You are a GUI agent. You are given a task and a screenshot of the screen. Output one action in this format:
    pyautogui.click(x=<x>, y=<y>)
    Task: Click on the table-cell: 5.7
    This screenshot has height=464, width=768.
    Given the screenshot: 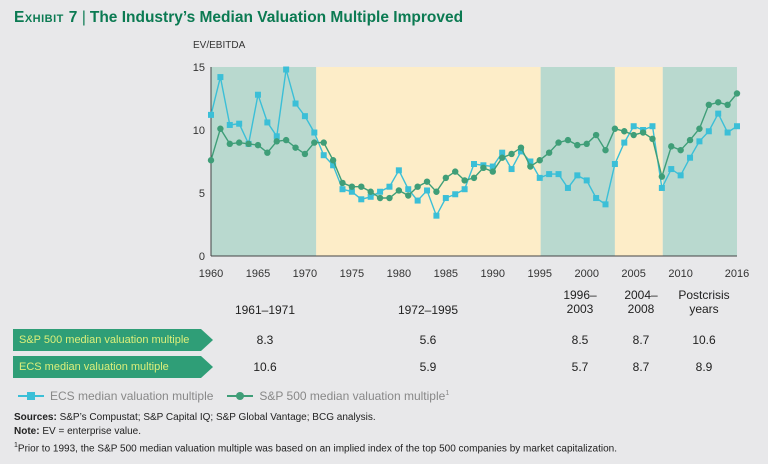 What is the action you would take?
    pyautogui.click(x=580, y=367)
    